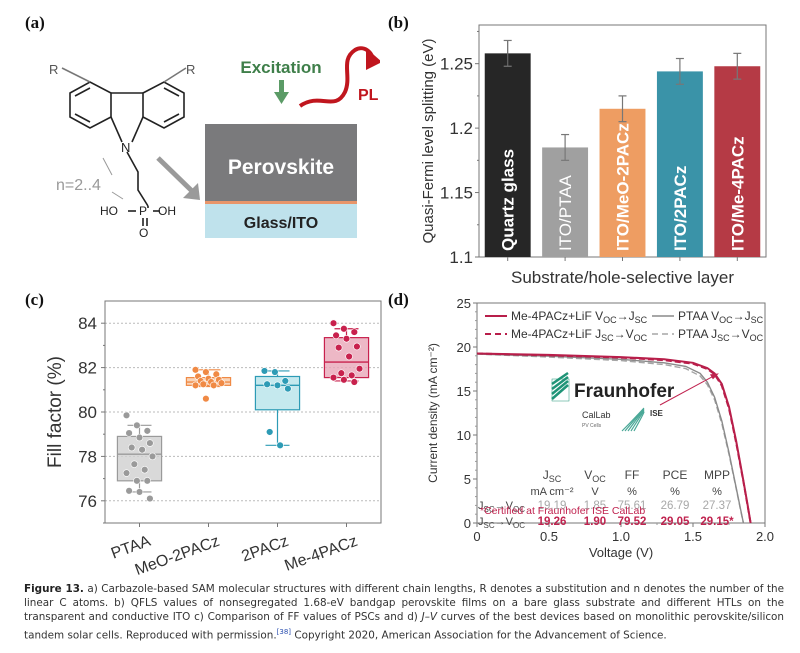 The height and width of the screenshot is (653, 800). Describe the element at coordinates (398, 22) in the screenshot. I see `panel-label-b: (b)` at that location.